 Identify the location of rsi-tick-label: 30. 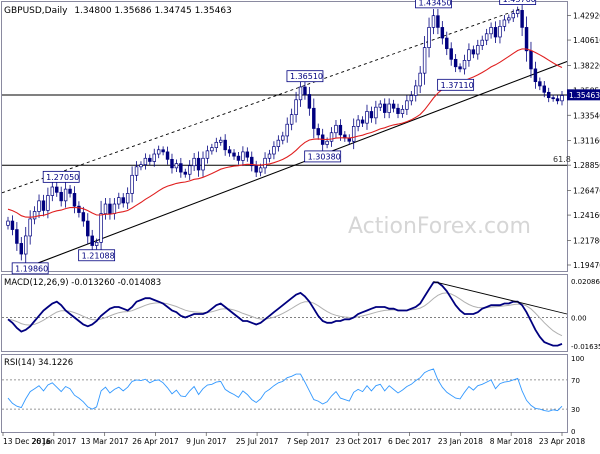
(575, 410).